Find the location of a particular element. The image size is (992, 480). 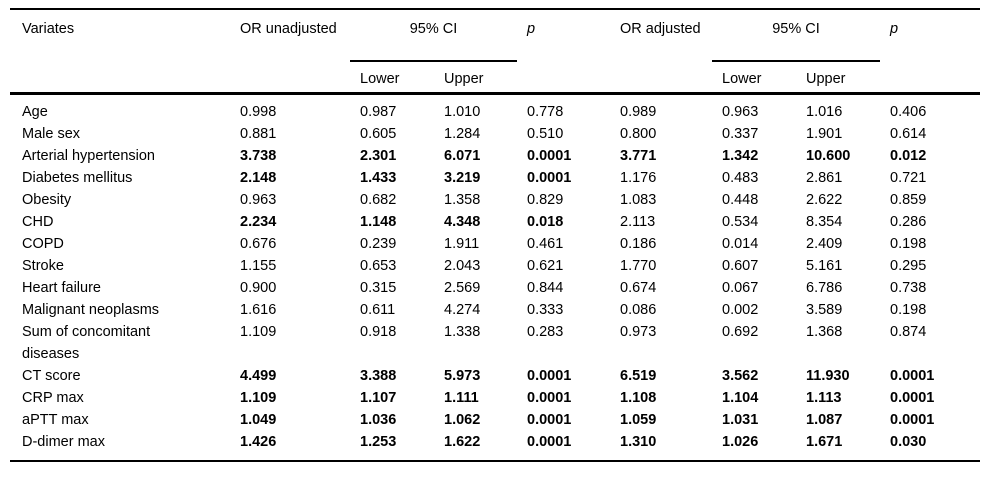

value-cell: 0.002 is located at coordinates (740, 309).